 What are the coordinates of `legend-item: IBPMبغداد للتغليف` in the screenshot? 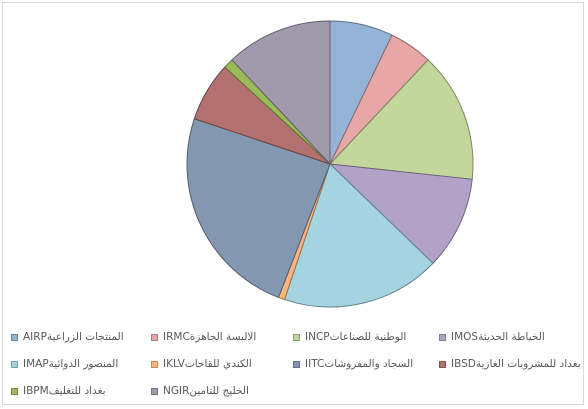 It's located at (58, 391).